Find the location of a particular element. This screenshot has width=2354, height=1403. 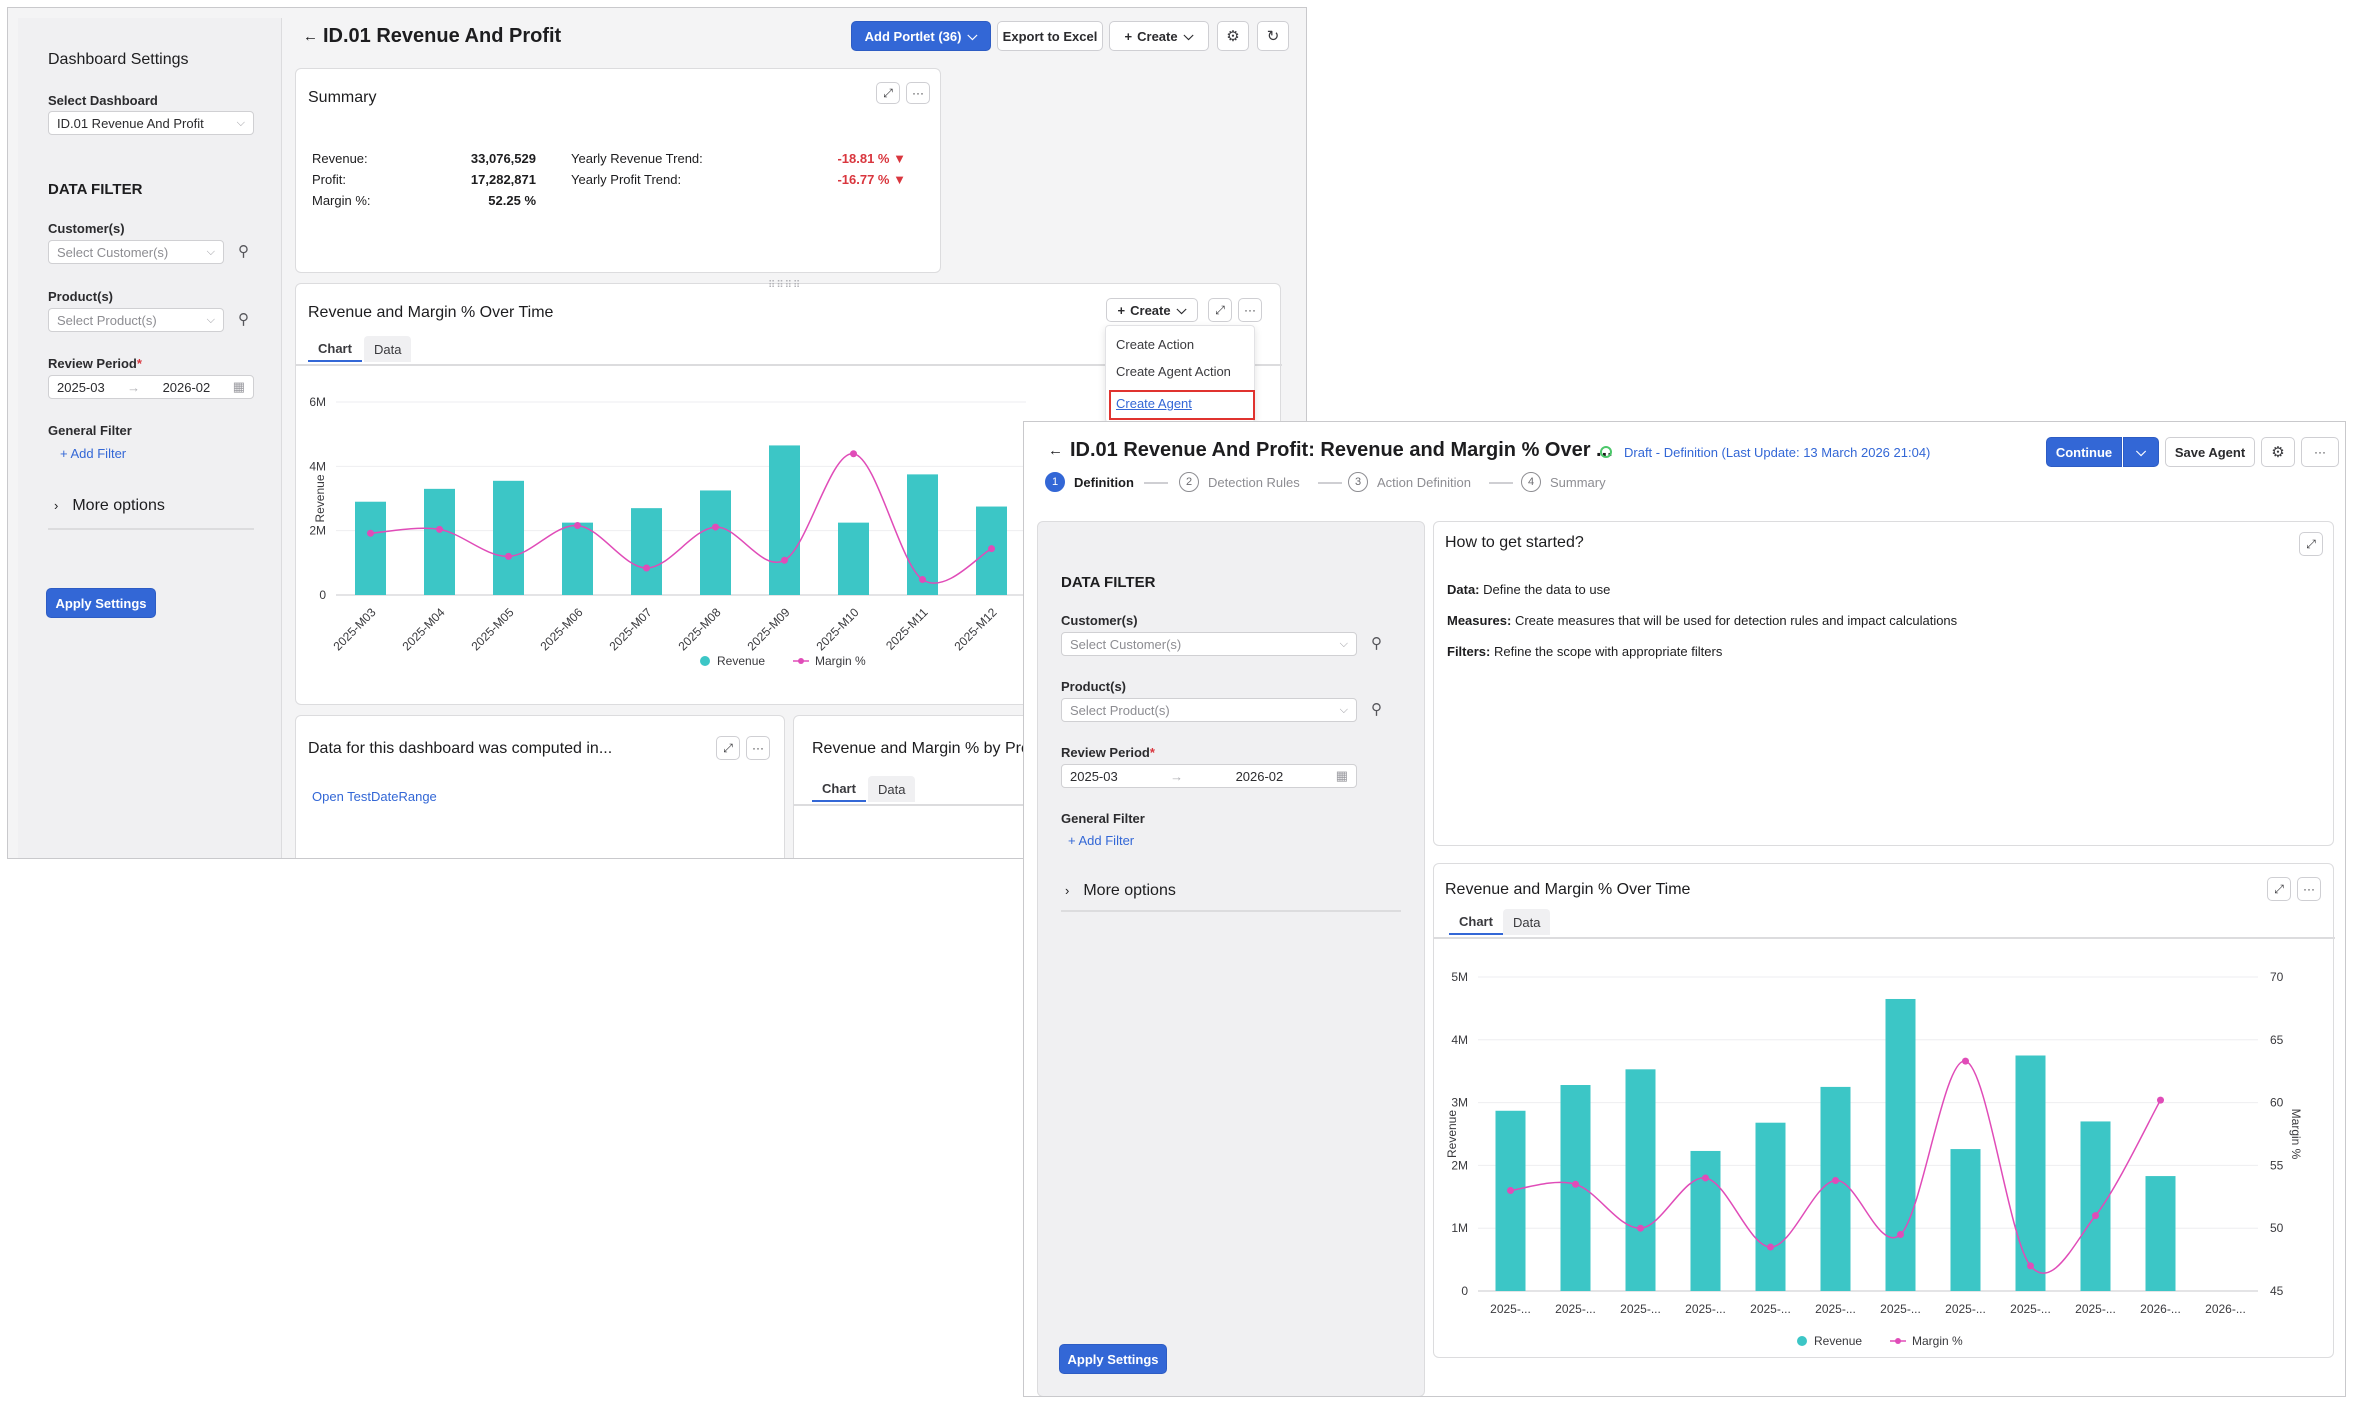

customers-placeholder: Select Customer(s) is located at coordinates (1126, 644).